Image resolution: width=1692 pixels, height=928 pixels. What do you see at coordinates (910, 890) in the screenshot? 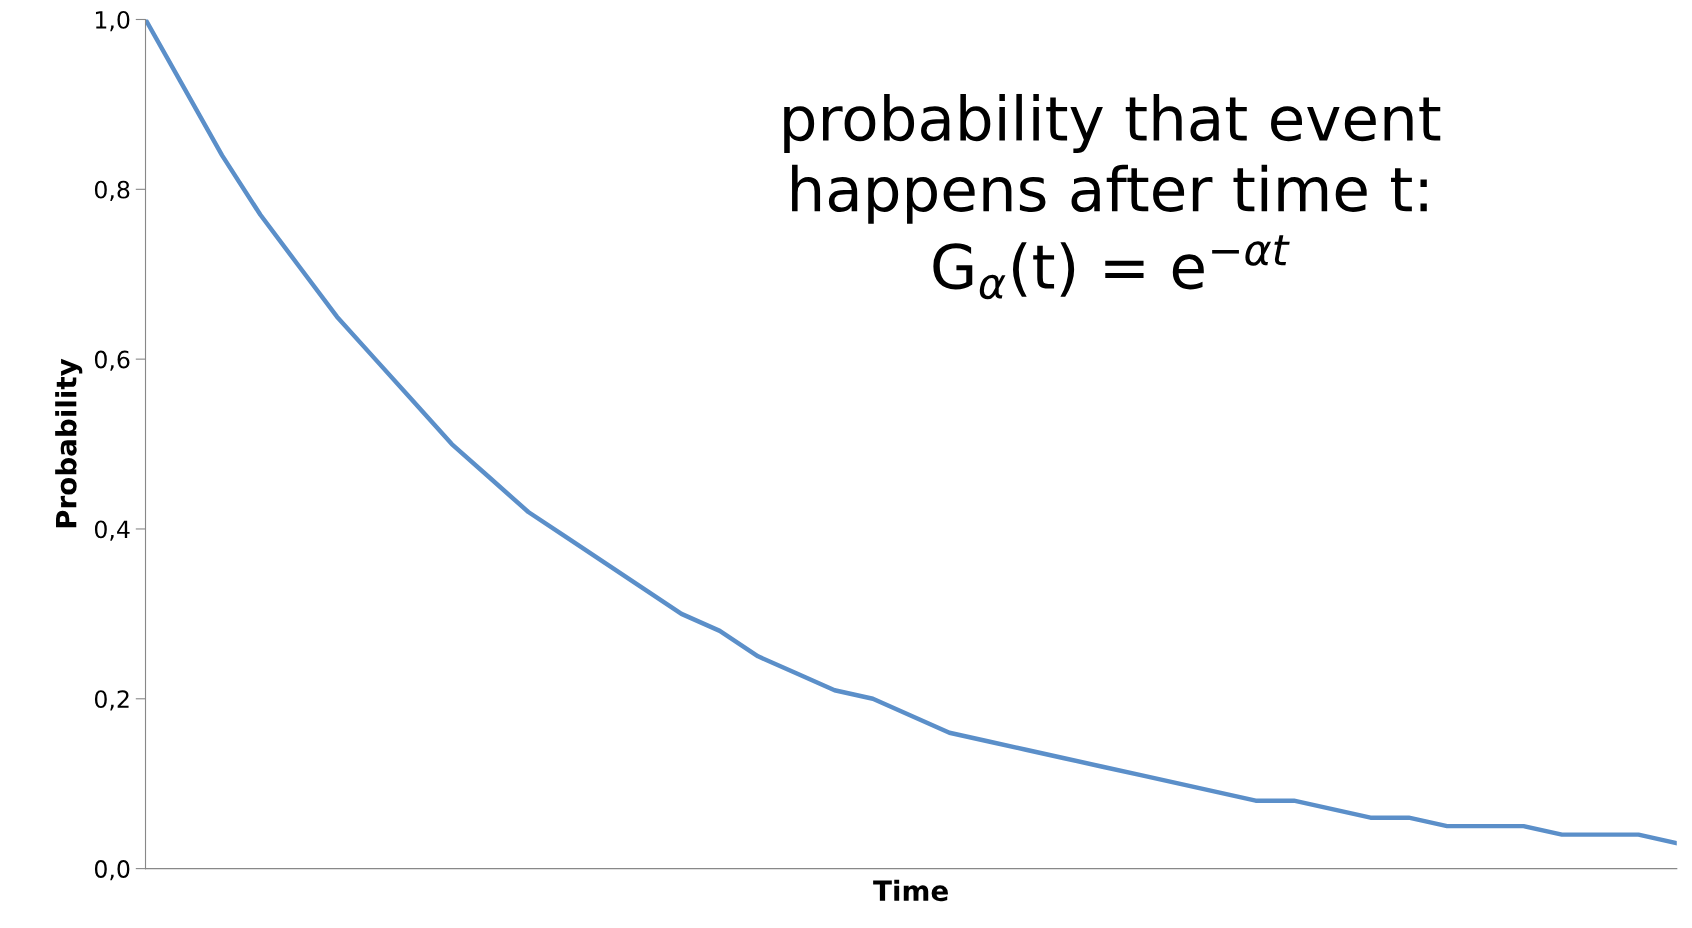
I see `x-axis-title: Time` at bounding box center [910, 890].